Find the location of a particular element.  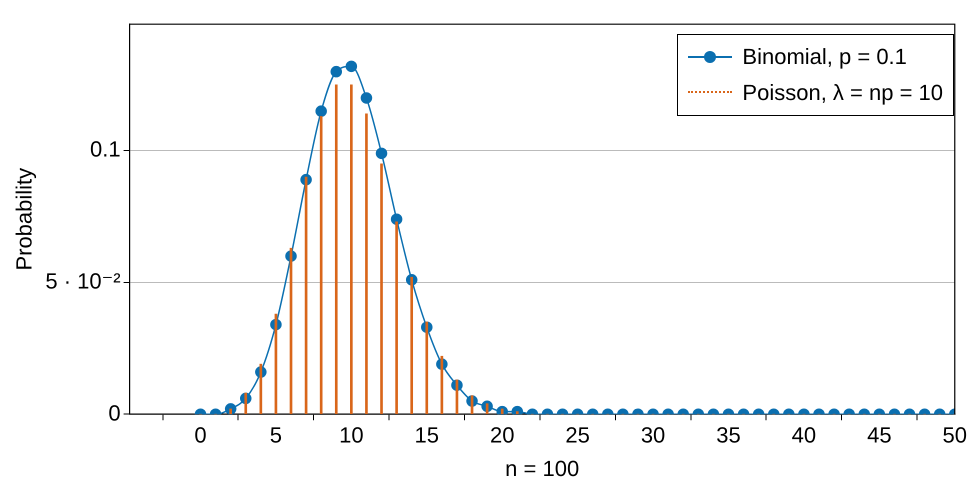

legend-label: Poisson, λ = np = 10 is located at coordinates (842, 93).